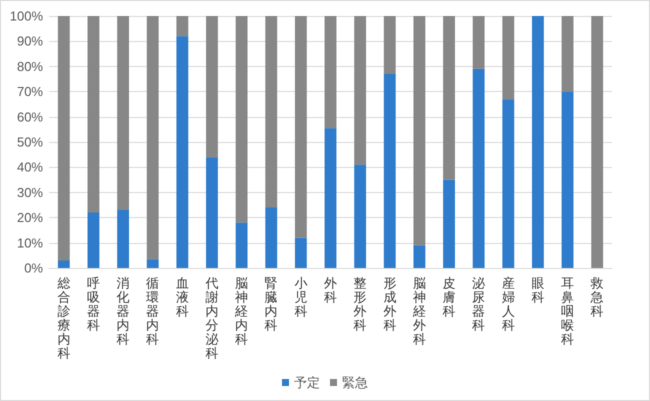 The width and height of the screenshot is (650, 401). What do you see at coordinates (30, 242) in the screenshot?
I see `y-tick-label: 10%` at bounding box center [30, 242].